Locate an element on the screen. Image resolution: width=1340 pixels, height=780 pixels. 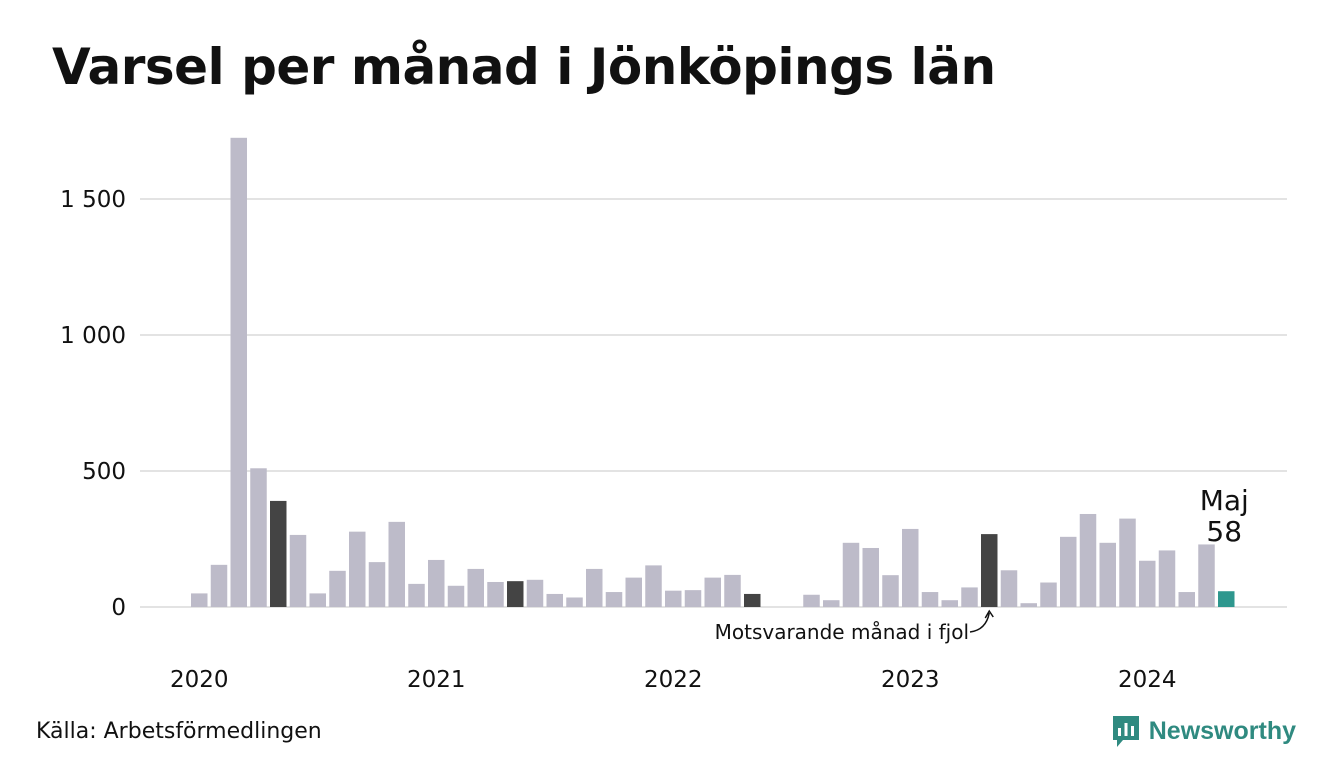
y-tick-label: 0 is located at coordinates (118, 608).